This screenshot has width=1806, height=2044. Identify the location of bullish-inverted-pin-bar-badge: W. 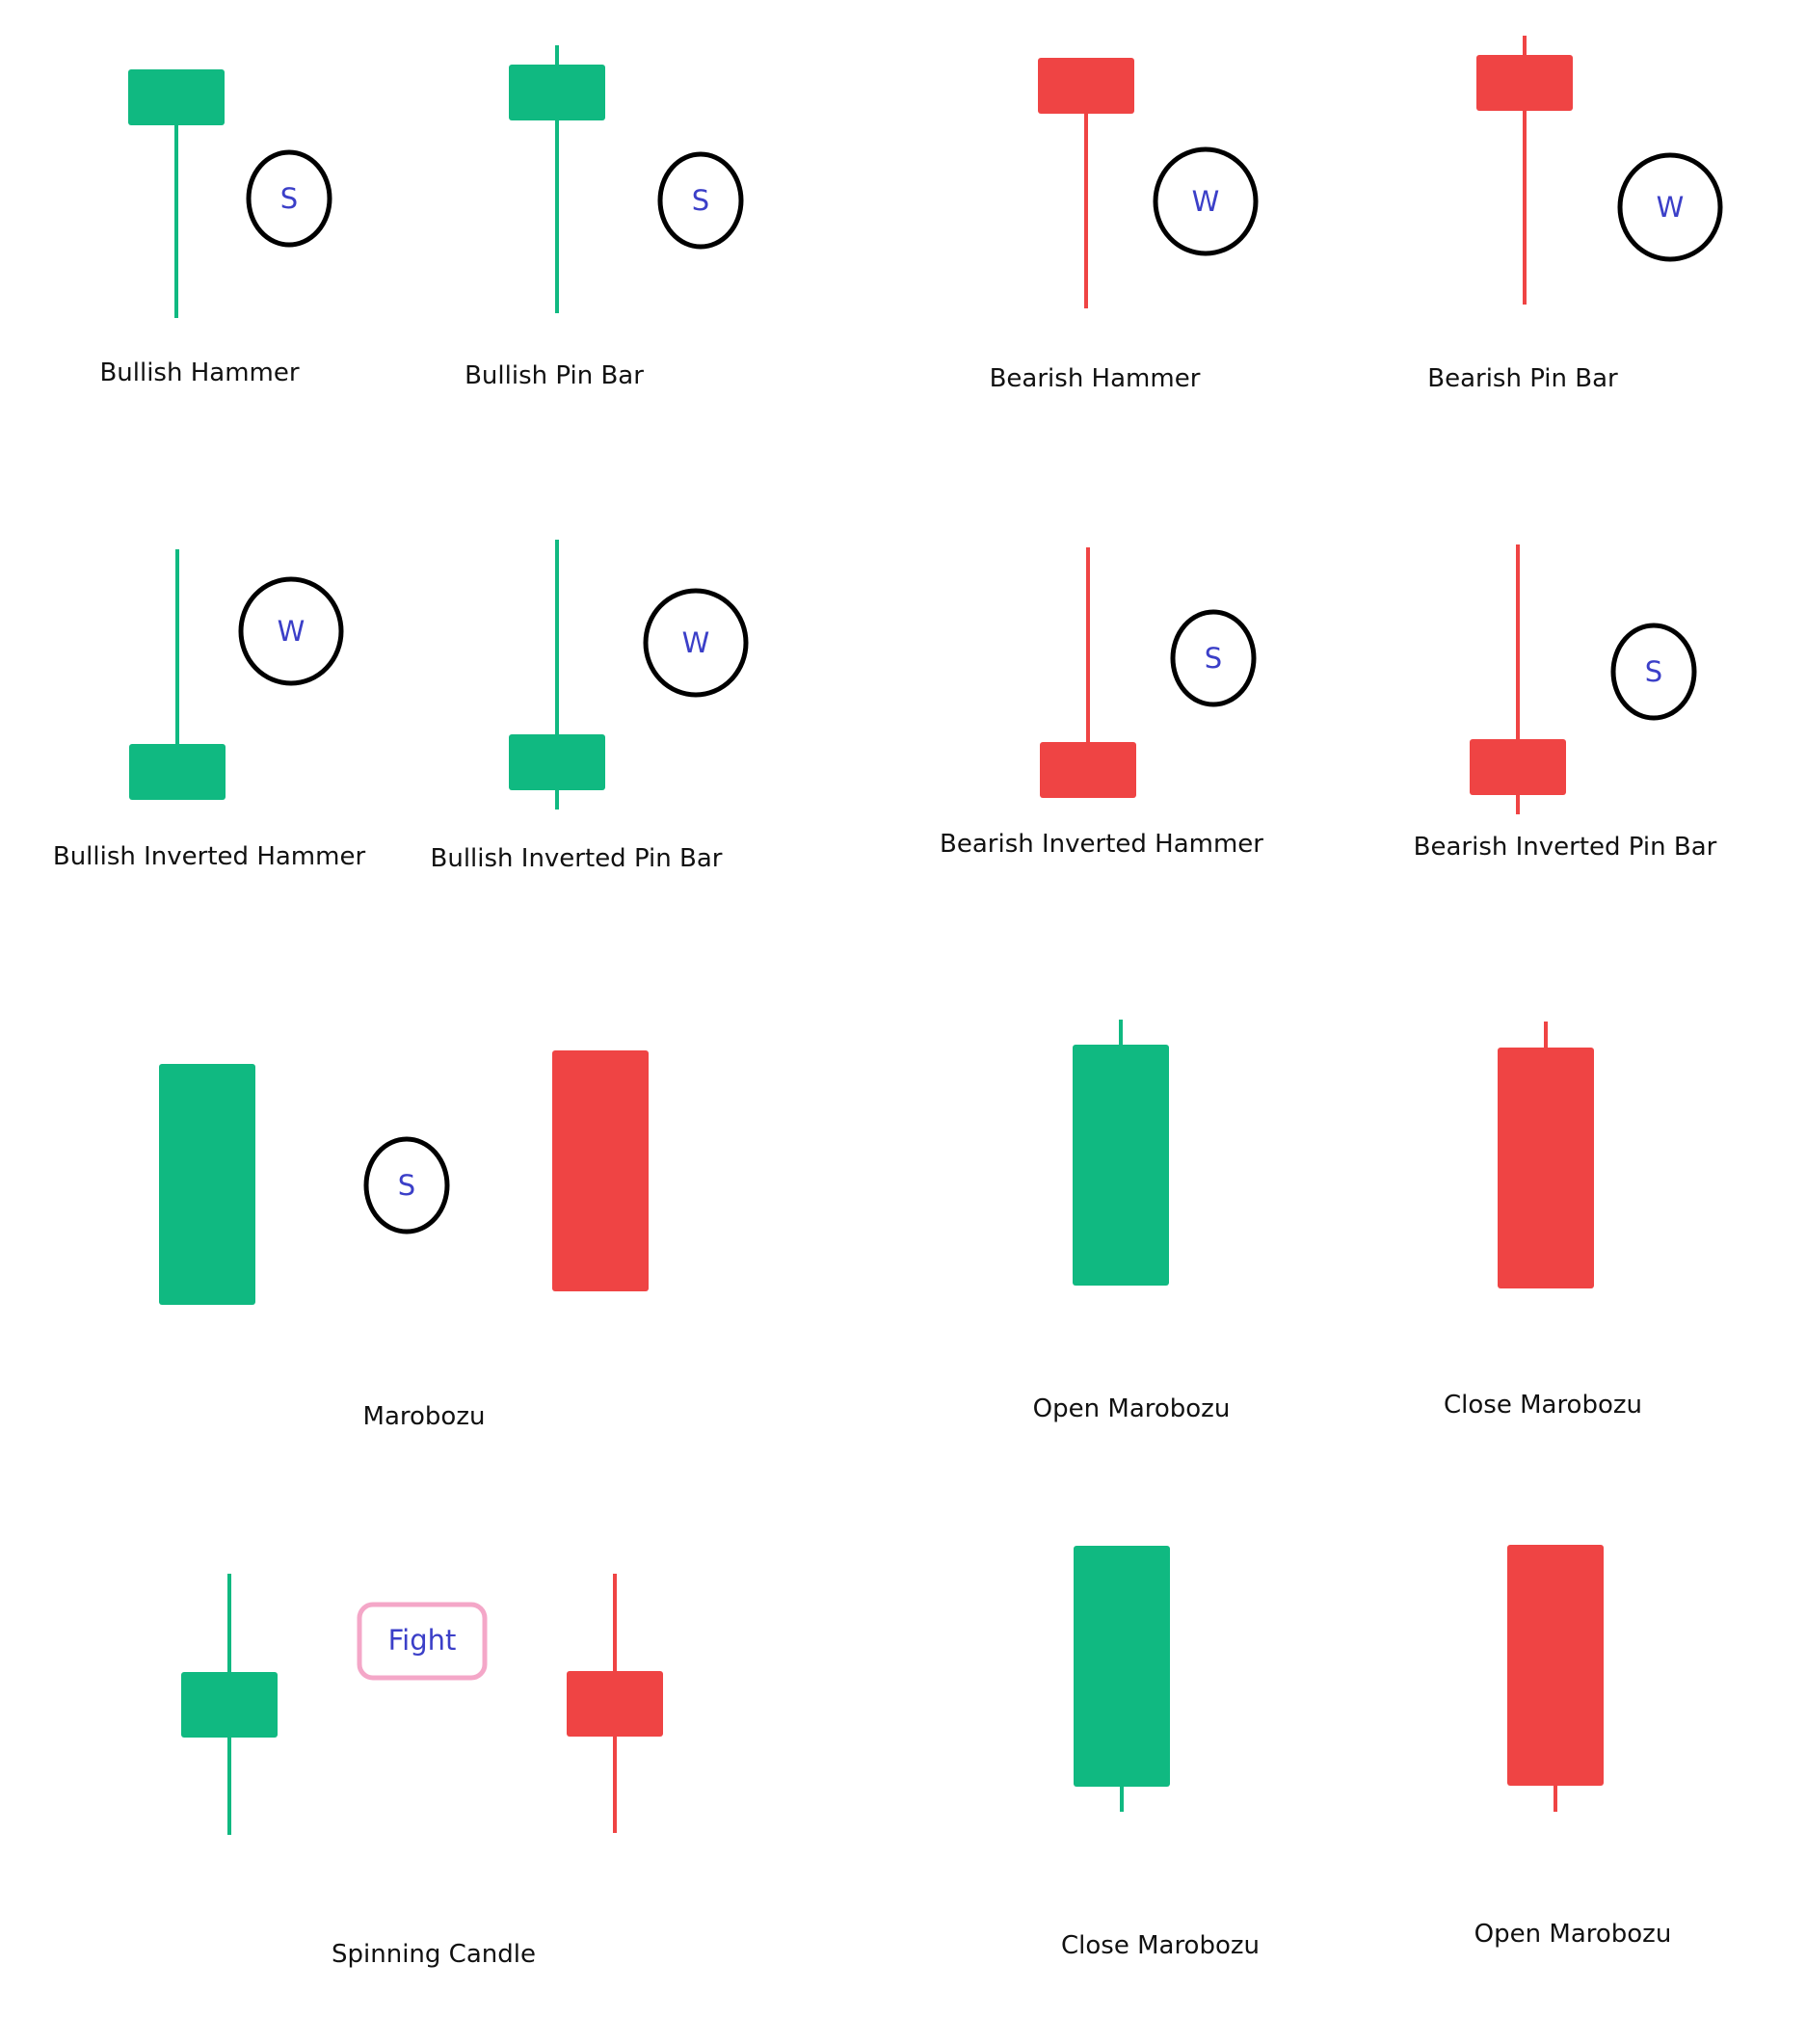
(696, 643).